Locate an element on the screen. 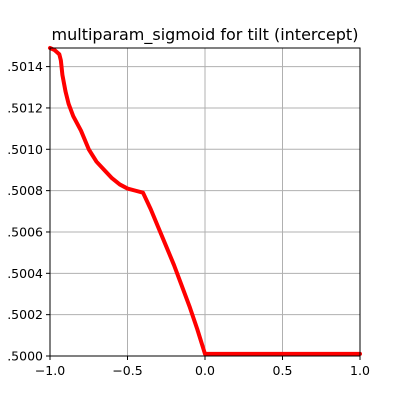  y-tick-label: .5004 is located at coordinates (25, 273).